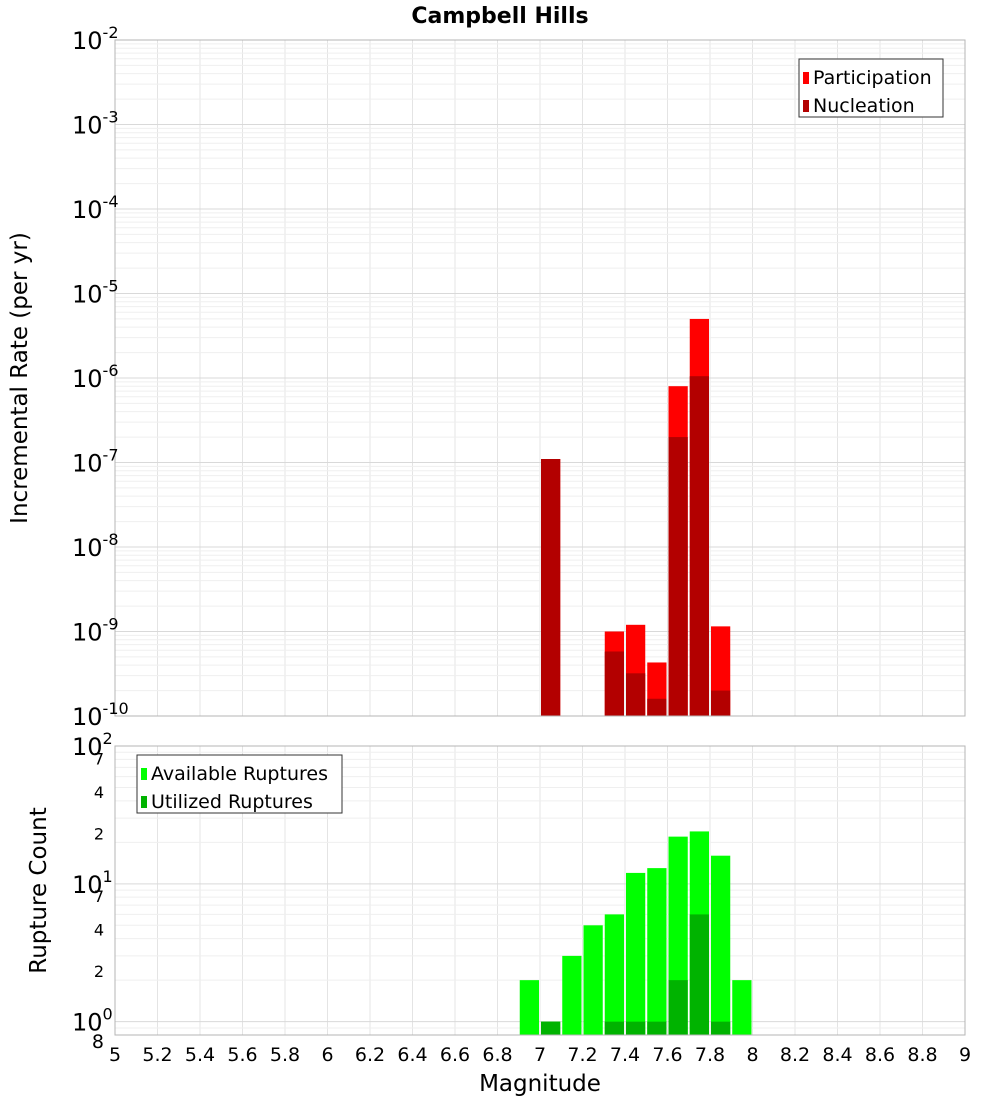 The image size is (1000, 1100). What do you see at coordinates (370, 1055) in the screenshot?
I see `x-tick-label: 6.2` at bounding box center [370, 1055].